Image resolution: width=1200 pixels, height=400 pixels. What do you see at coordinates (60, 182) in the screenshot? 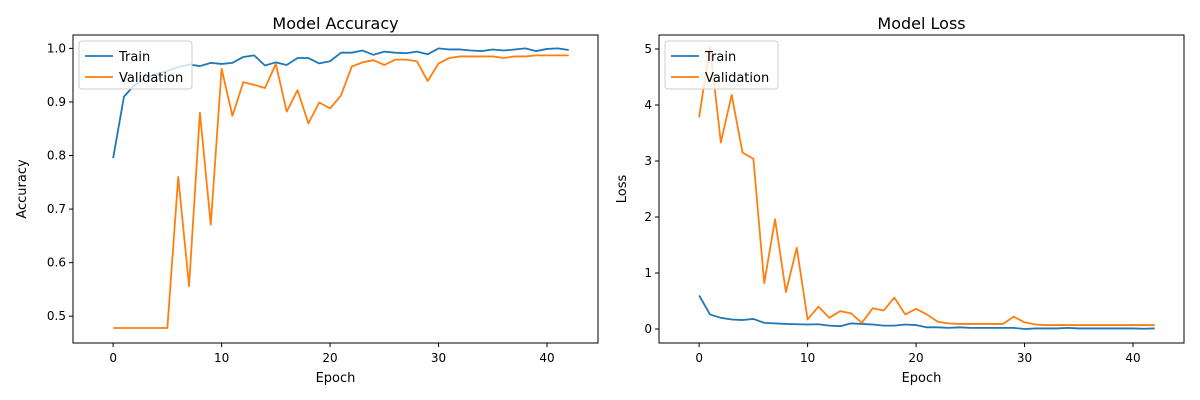
I see `accuracy-y-ticks: 0.5 0.6 0.7 0.8 0.9 1.0` at bounding box center [60, 182].